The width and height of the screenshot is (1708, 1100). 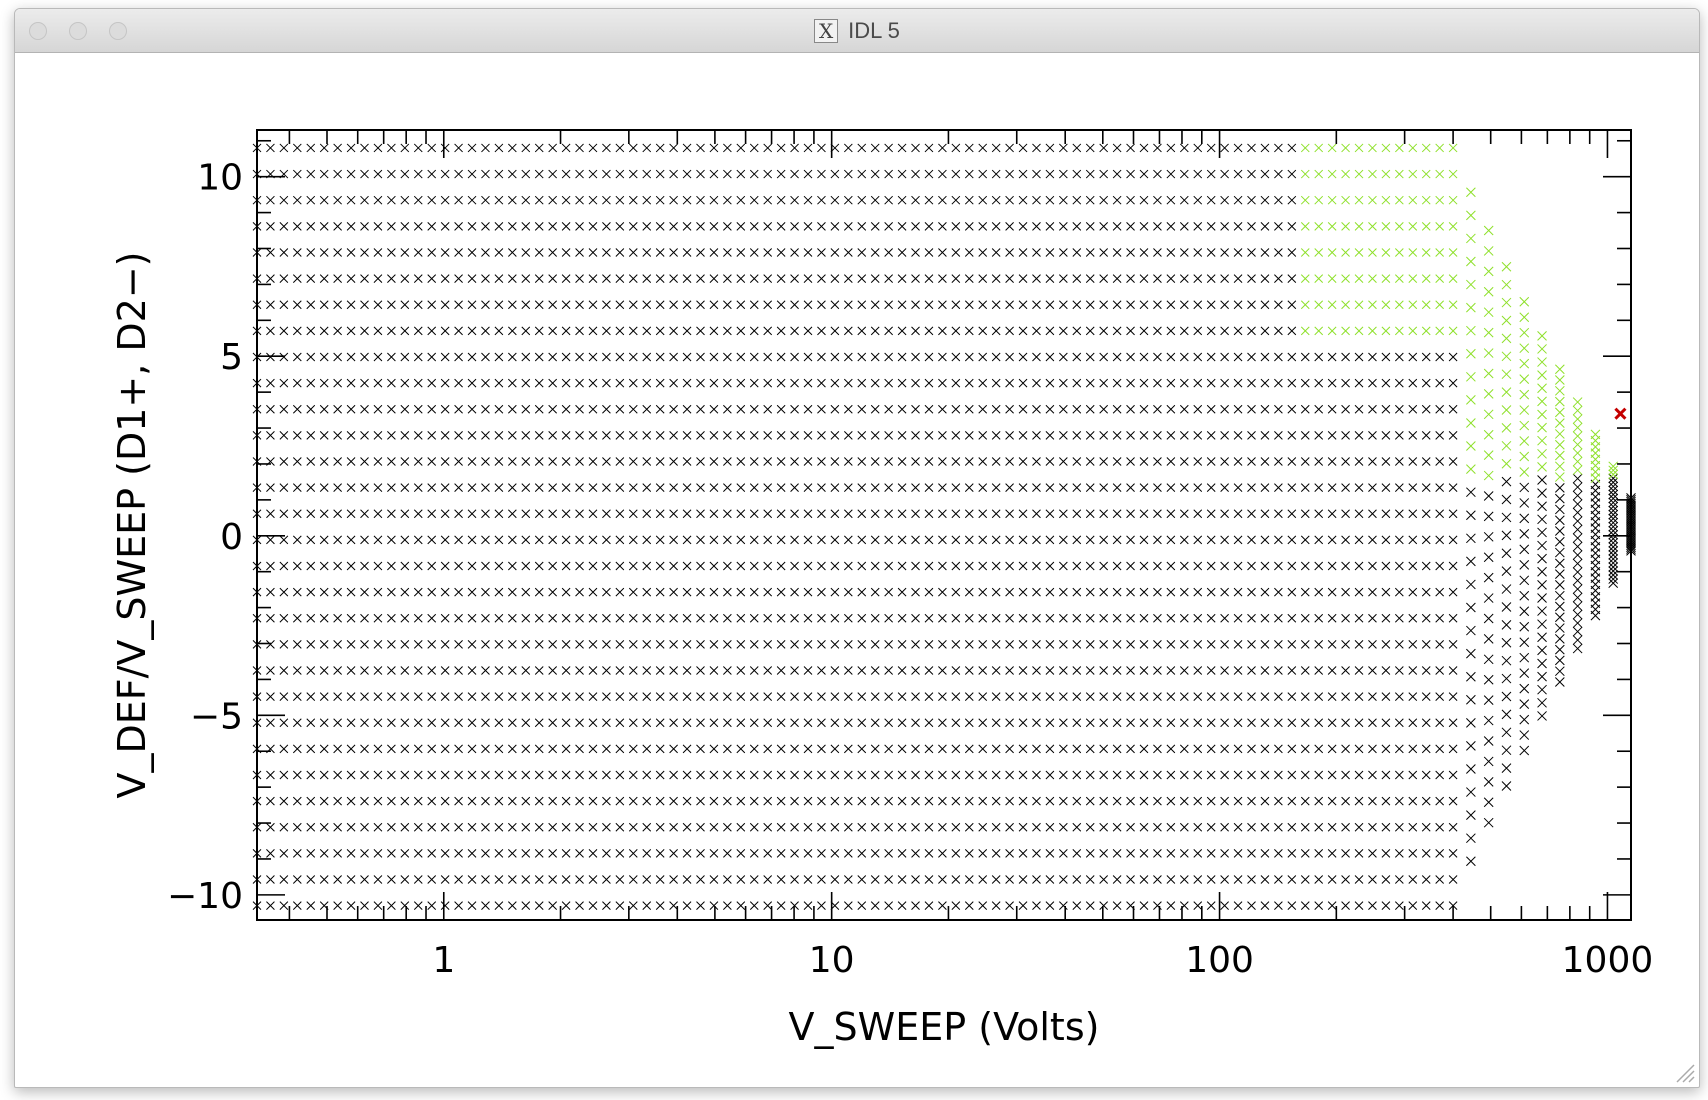 I want to click on resize-grip-icon, so click(x=1684, y=1072).